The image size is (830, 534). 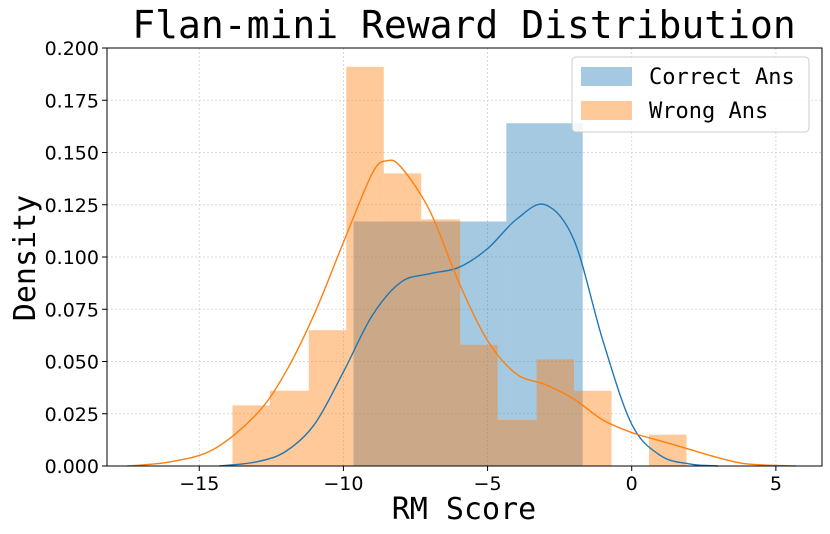 What do you see at coordinates (708, 111) in the screenshot?
I see `legend-label-wrong: Wrong Ans` at bounding box center [708, 111].